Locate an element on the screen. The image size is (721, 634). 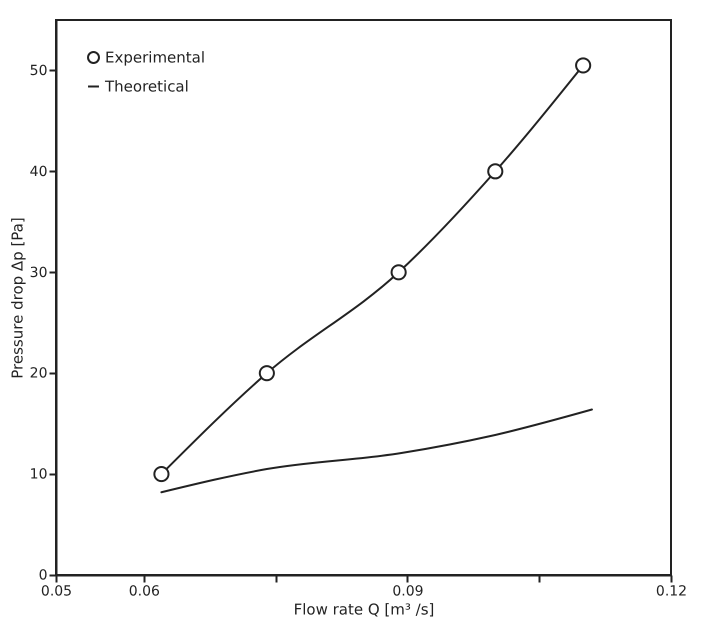
y-tick-label: 50 is located at coordinates (39, 70).